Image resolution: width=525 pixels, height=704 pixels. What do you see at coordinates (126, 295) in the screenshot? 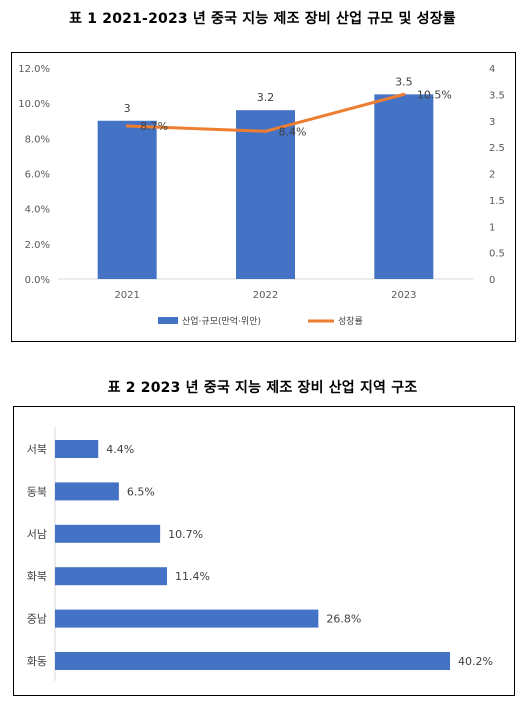
I see `x-tick-label: 2021` at bounding box center [126, 295].